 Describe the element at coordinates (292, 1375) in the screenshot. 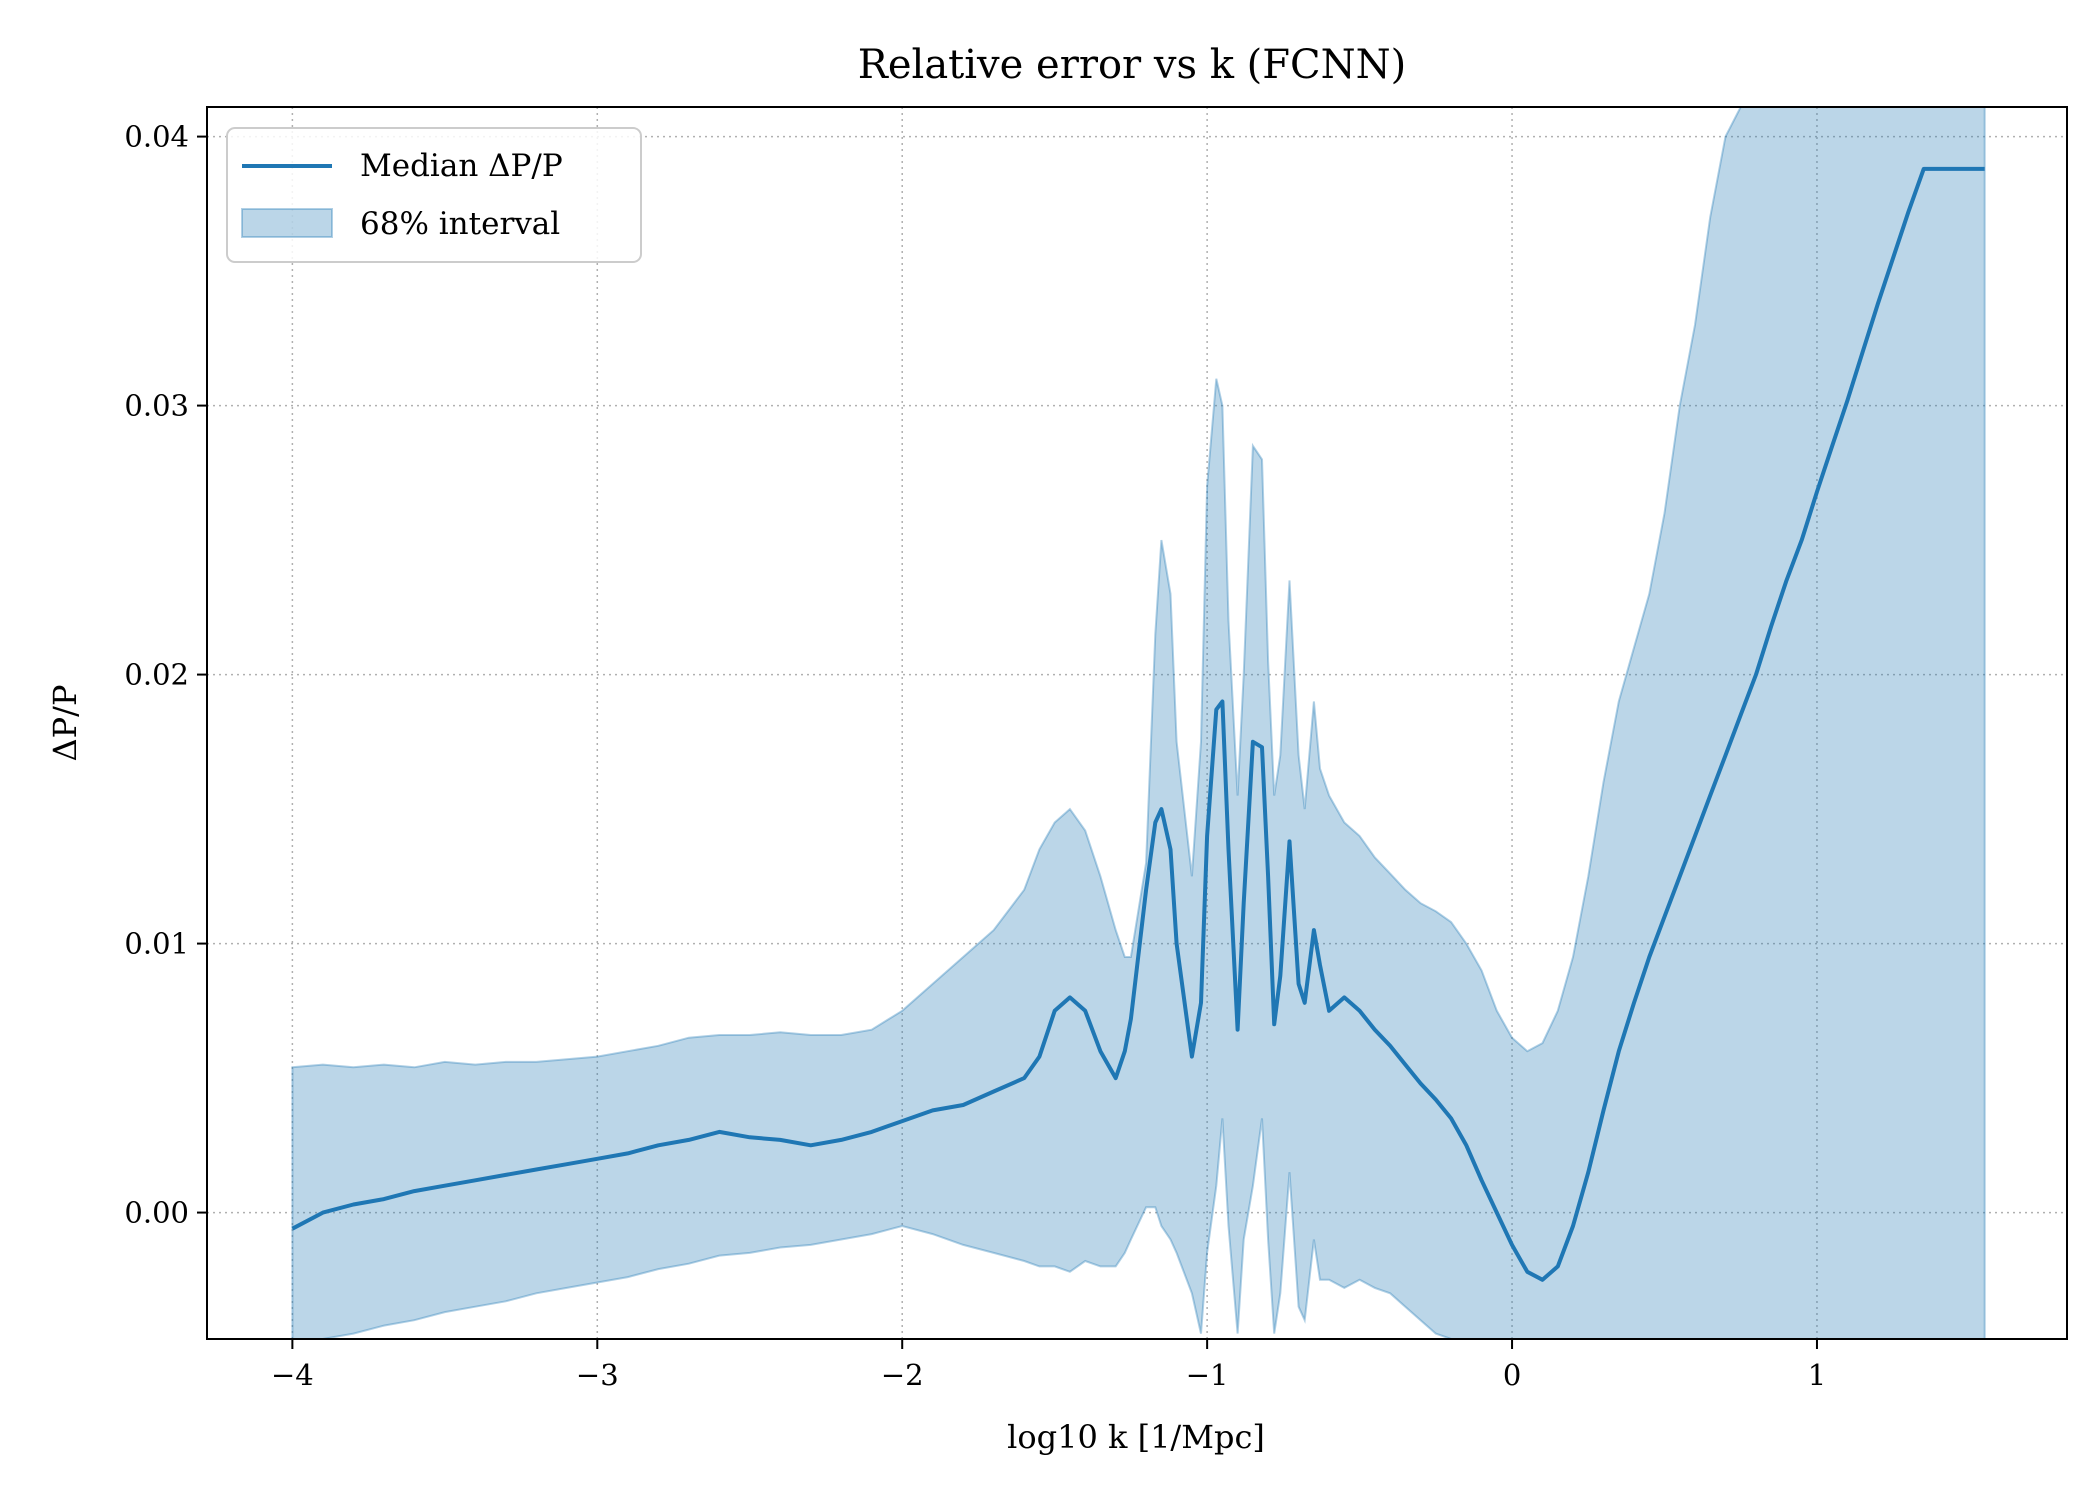

I see `x-tick-label: −4` at that location.